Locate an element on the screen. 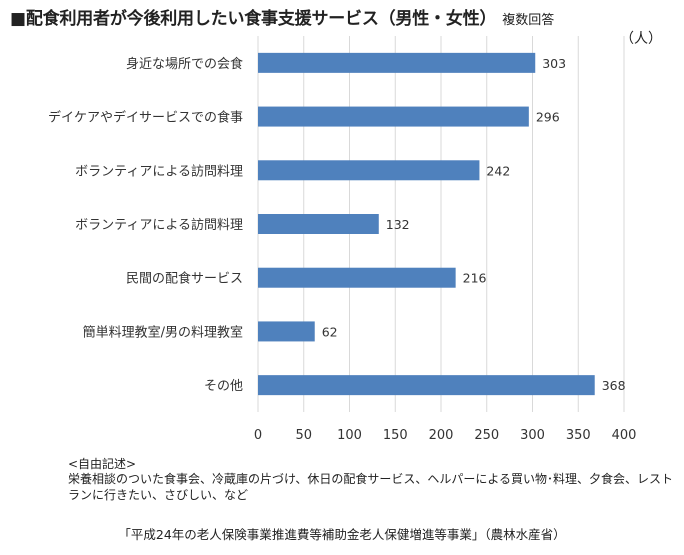 This screenshot has height=555, width=684. chart-title-note: 複数回答 is located at coordinates (528, 20).